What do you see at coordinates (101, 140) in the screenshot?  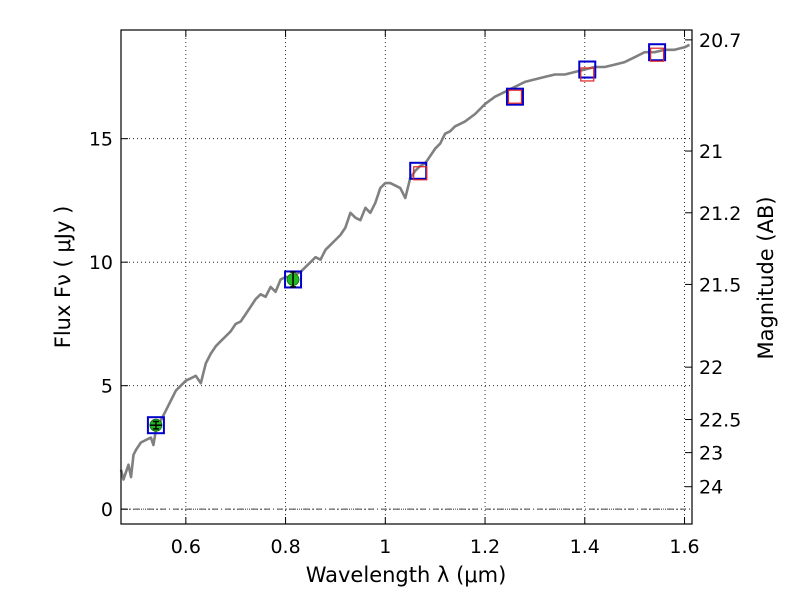 I see `y-tick-label: 15` at bounding box center [101, 140].